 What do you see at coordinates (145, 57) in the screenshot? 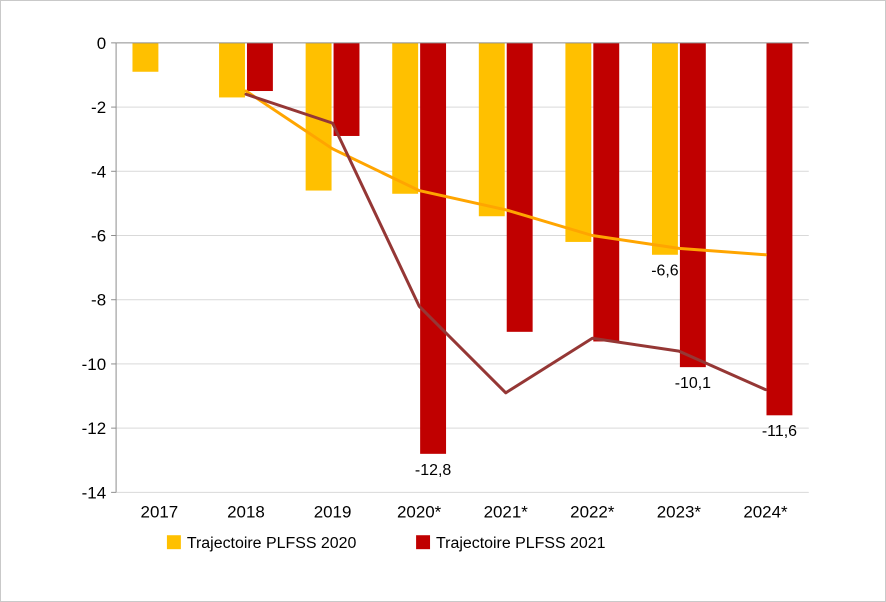
I see `bar-trajectoire-plfss-2020-2017` at bounding box center [145, 57].